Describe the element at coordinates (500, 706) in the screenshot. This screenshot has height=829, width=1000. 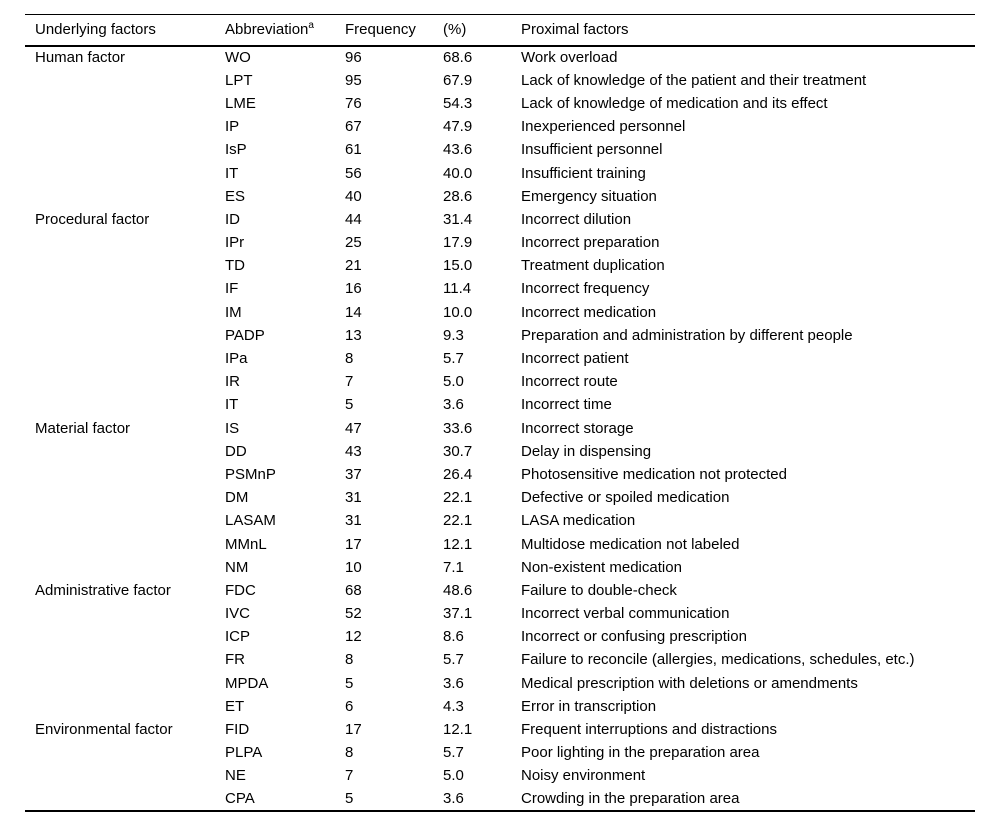
I see `table-row: ET 6 4.3 Error in transcription` at that location.